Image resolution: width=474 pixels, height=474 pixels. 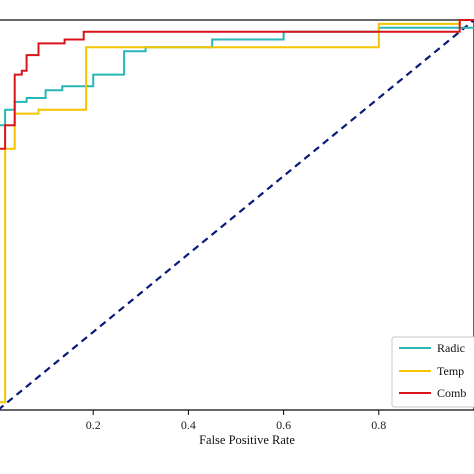 I want to click on legend-label-temporal: Temp, so click(x=450, y=371).